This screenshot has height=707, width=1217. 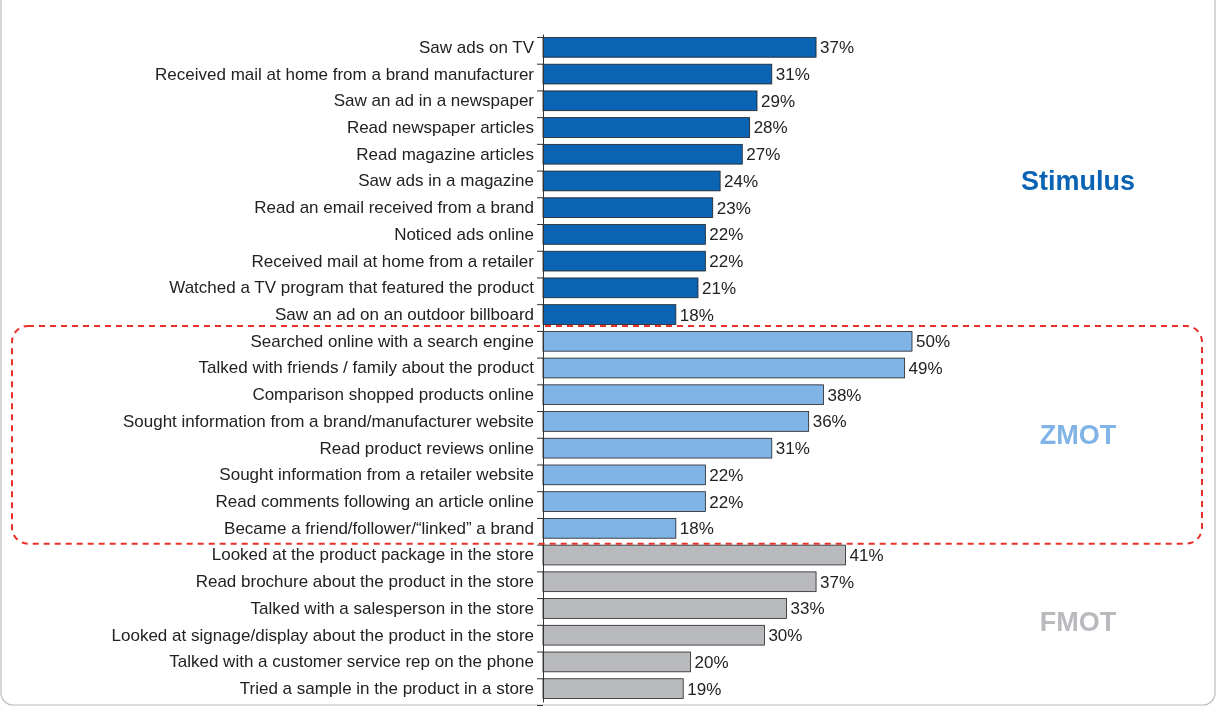 I want to click on y-tick-label: Read comments following an article online, so click(x=374, y=502).